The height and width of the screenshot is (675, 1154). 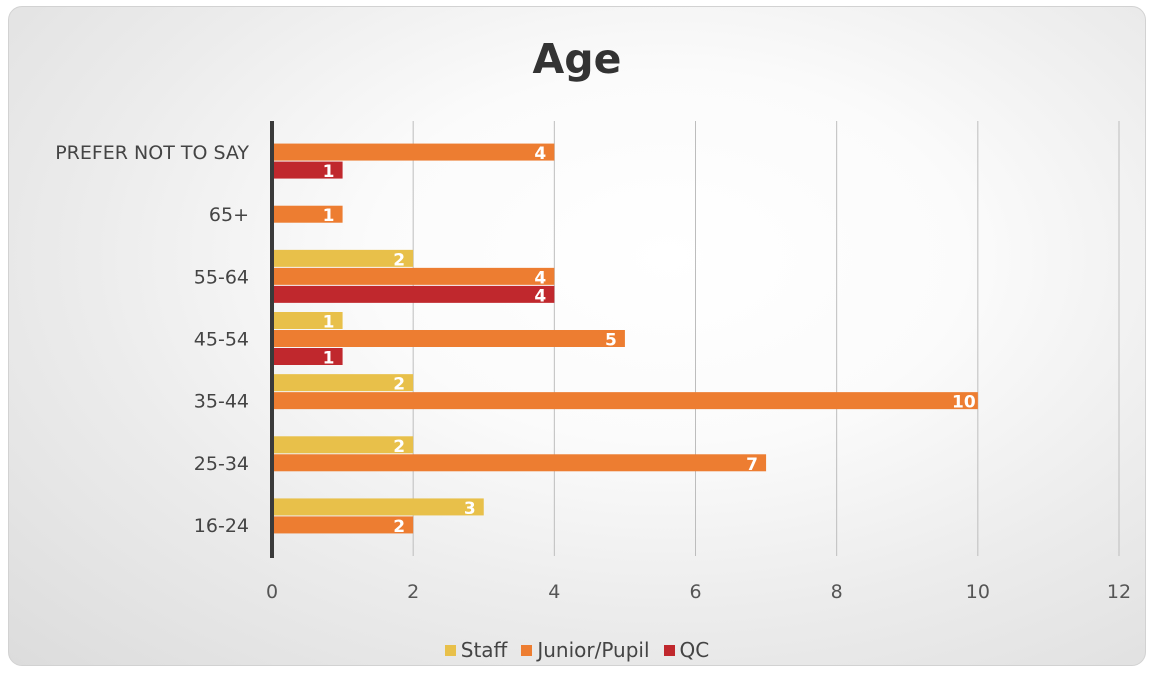 What do you see at coordinates (221, 526) in the screenshot?
I see `category-label: 16-24` at bounding box center [221, 526].